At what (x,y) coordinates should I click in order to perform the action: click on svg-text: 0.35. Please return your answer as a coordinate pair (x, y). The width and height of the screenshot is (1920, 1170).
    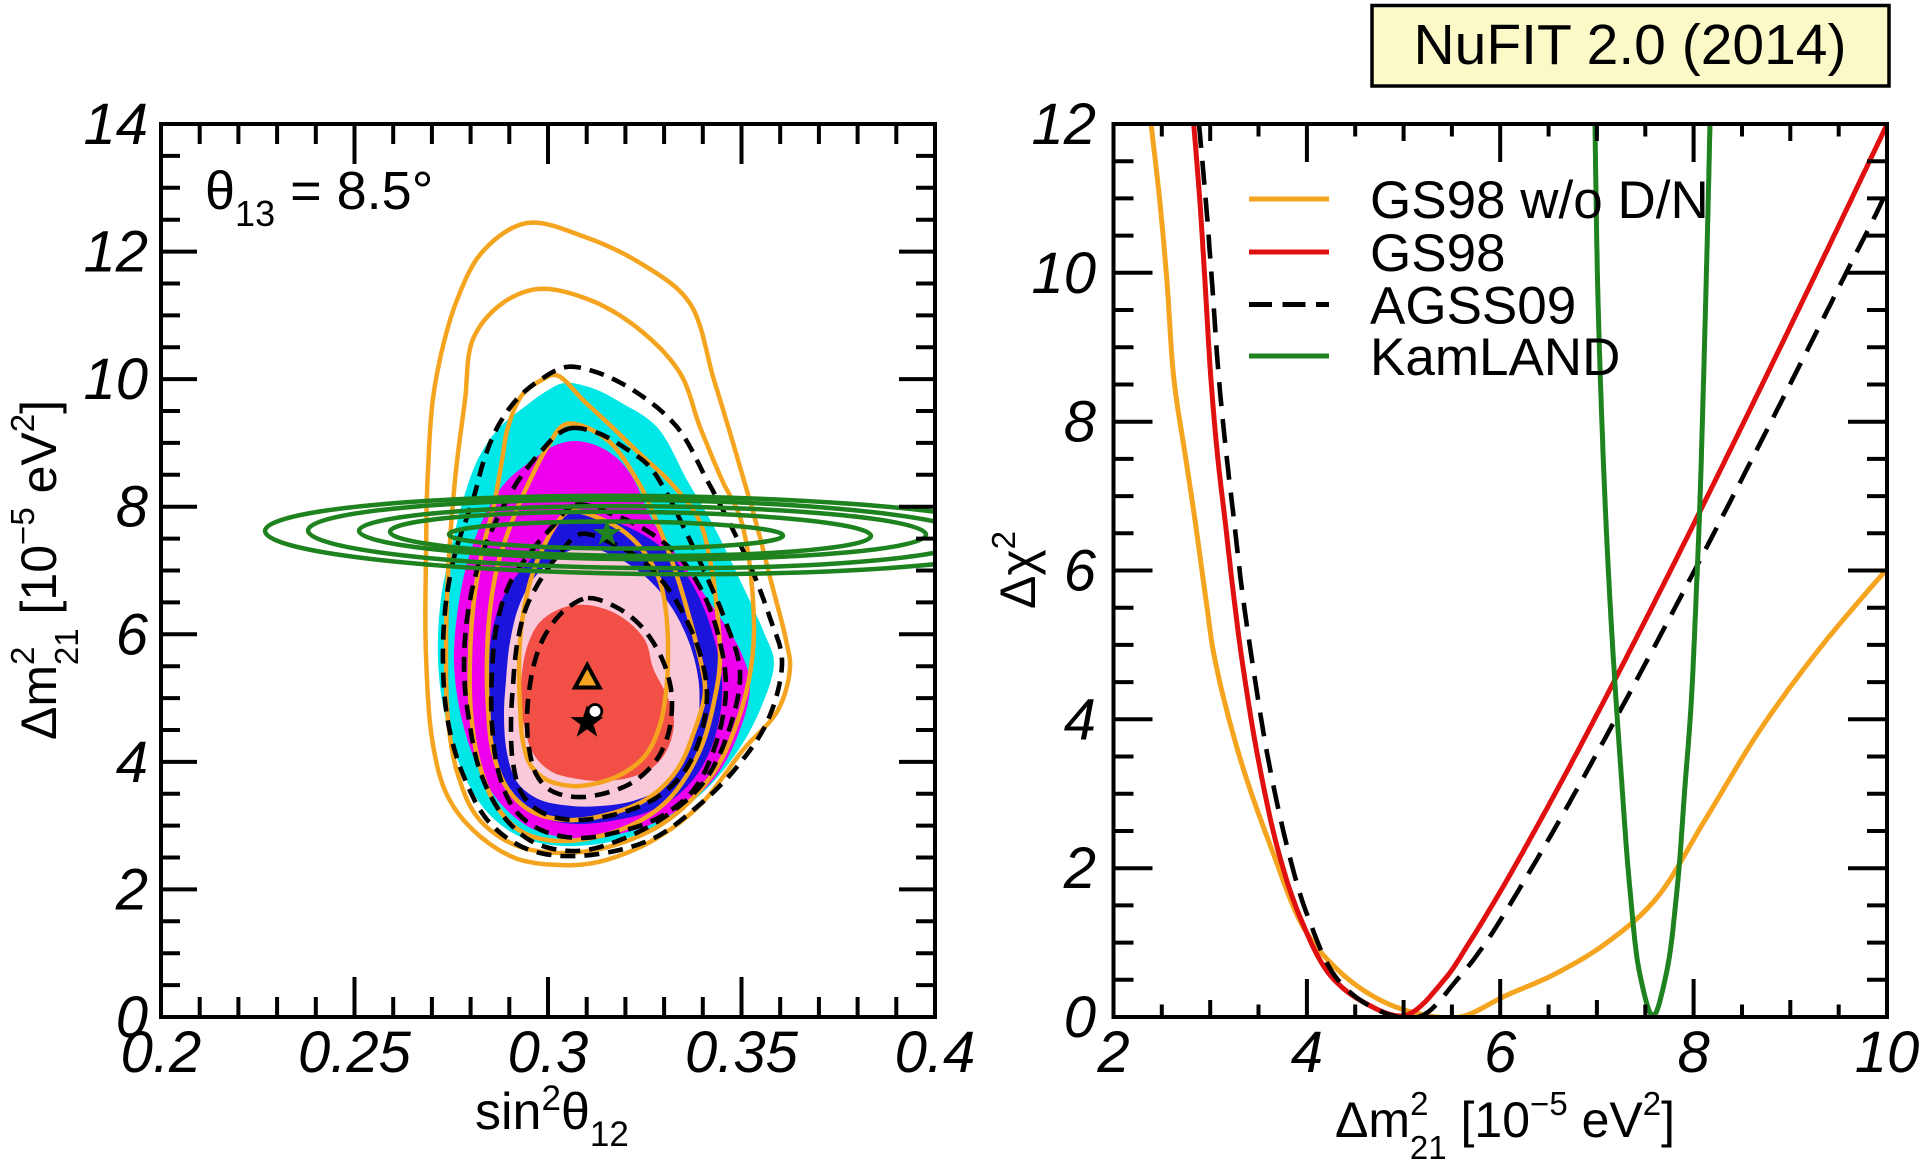
    Looking at the image, I should click on (742, 1052).